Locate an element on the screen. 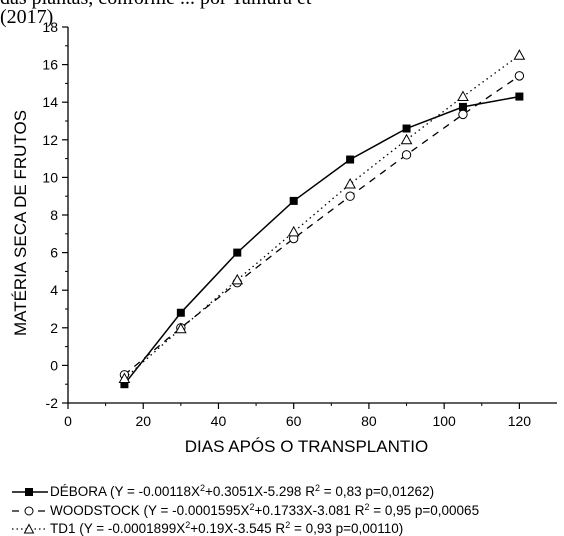  x-tick-label-60: 60 is located at coordinates (294, 421).